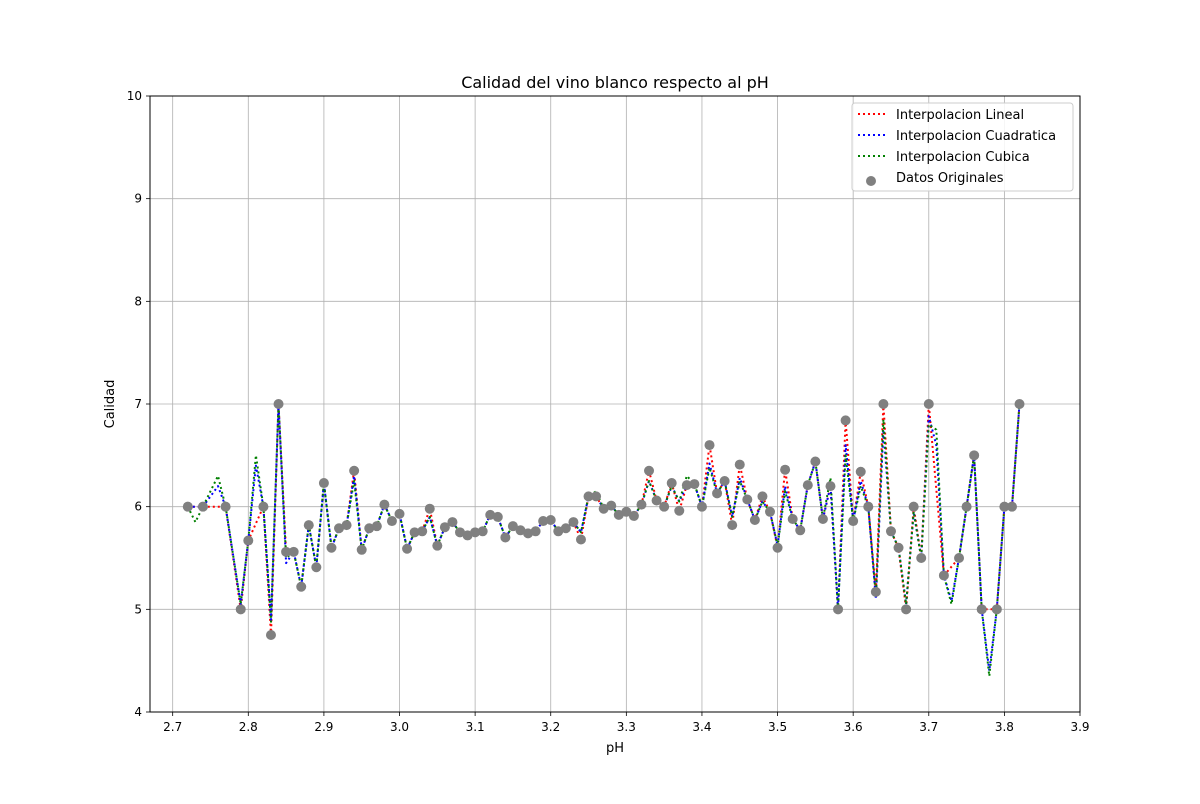 This screenshot has width=1200, height=804. What do you see at coordinates (853, 727) in the screenshot?
I see `x-tick-label: 3.6` at bounding box center [853, 727].